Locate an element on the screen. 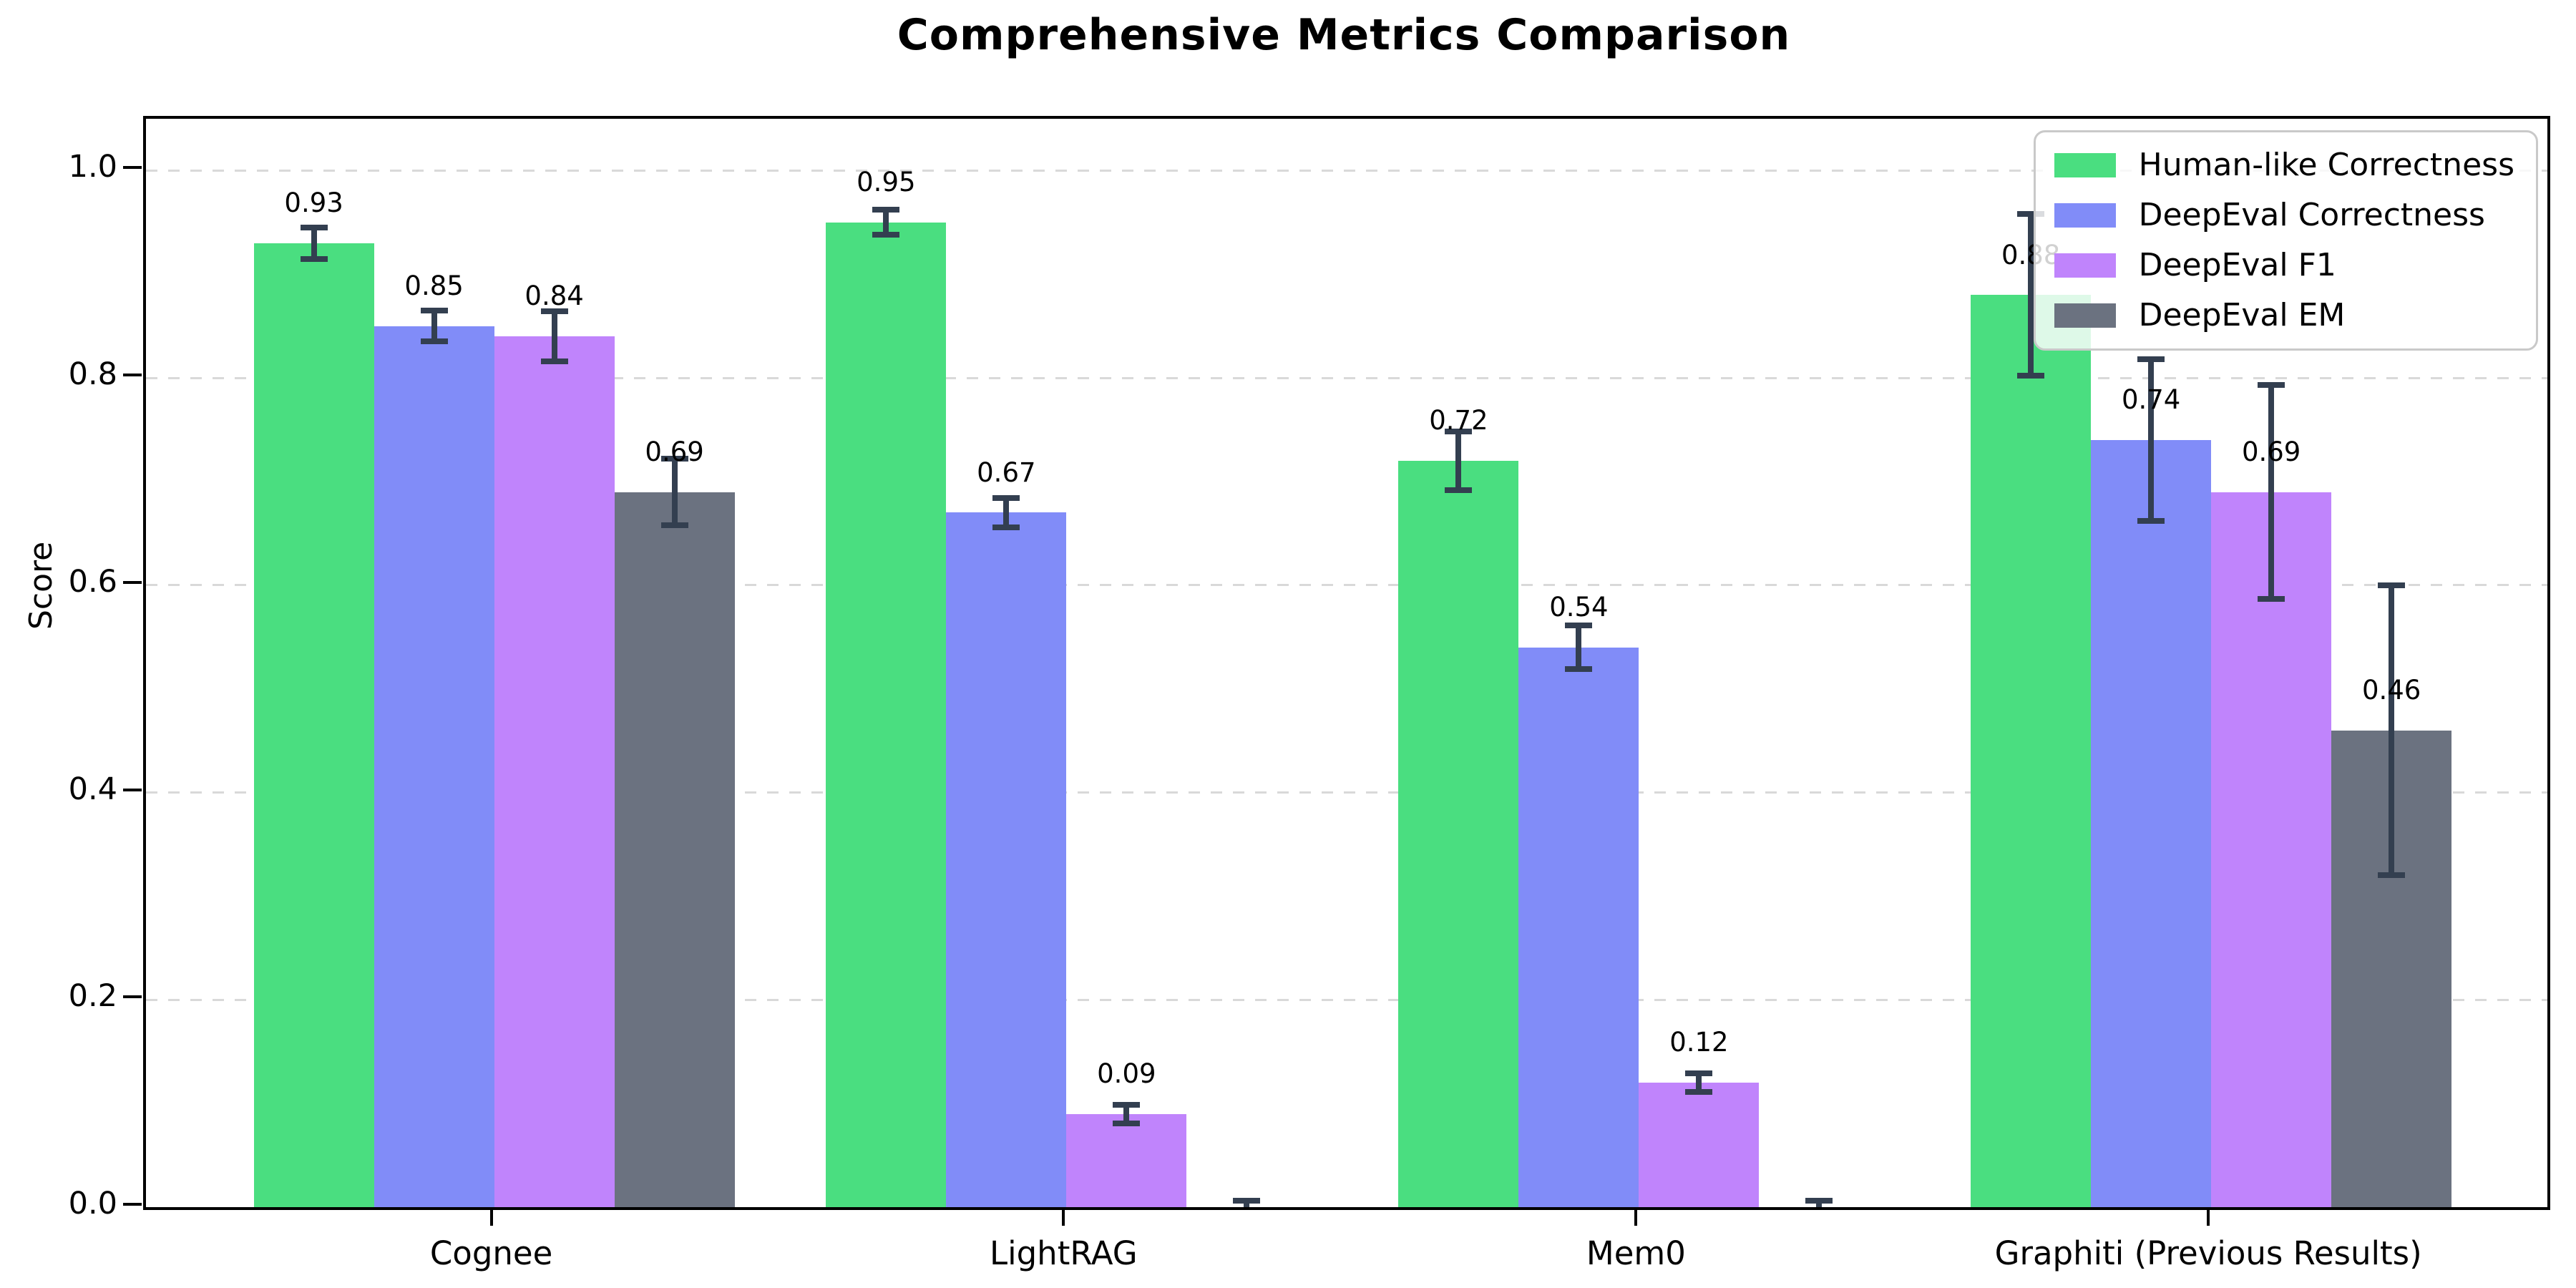 This screenshot has height=1288, width=2576. value-label: 0.74 is located at coordinates (2151, 400).